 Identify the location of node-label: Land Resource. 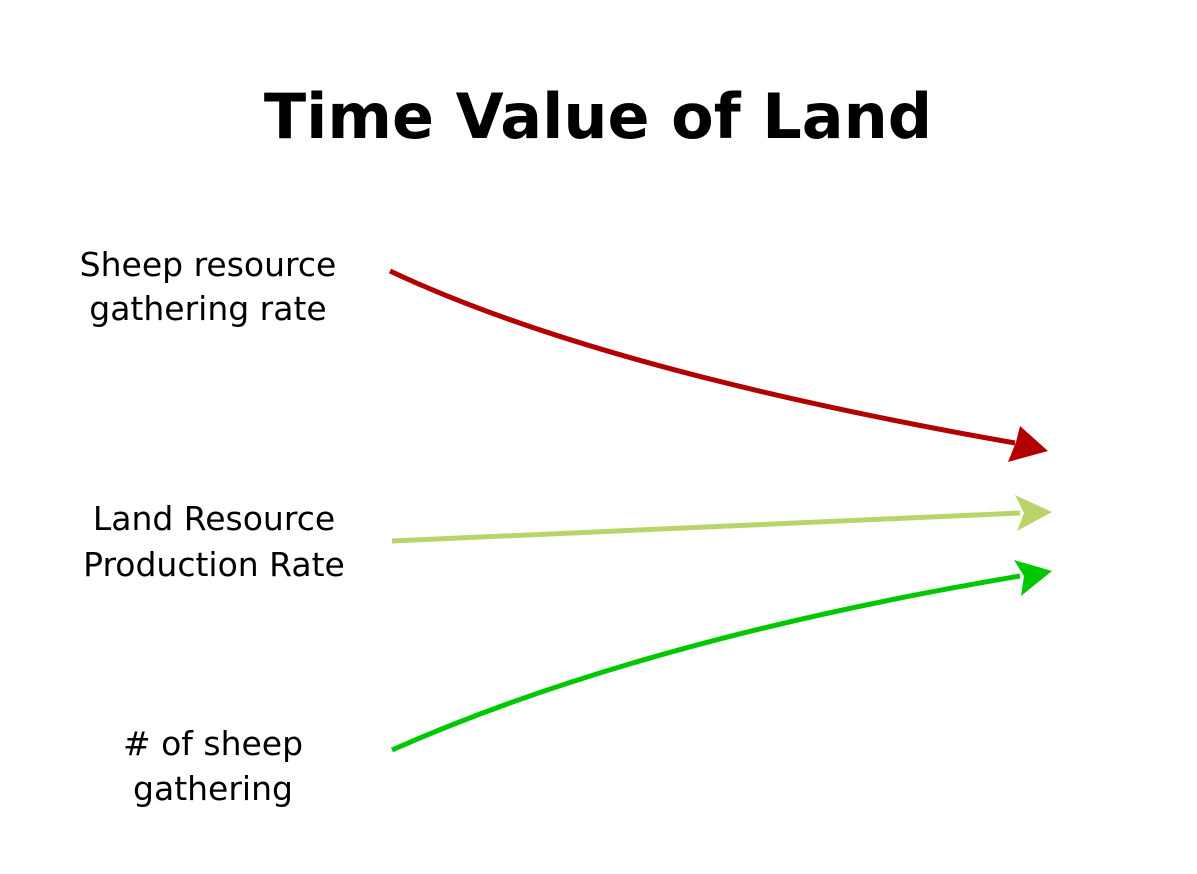
(214, 518).